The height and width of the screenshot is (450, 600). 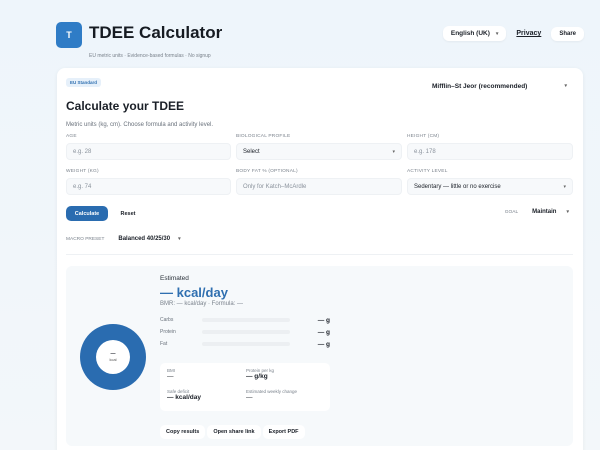 I want to click on donut-unit: kcal, so click(x=113, y=359).